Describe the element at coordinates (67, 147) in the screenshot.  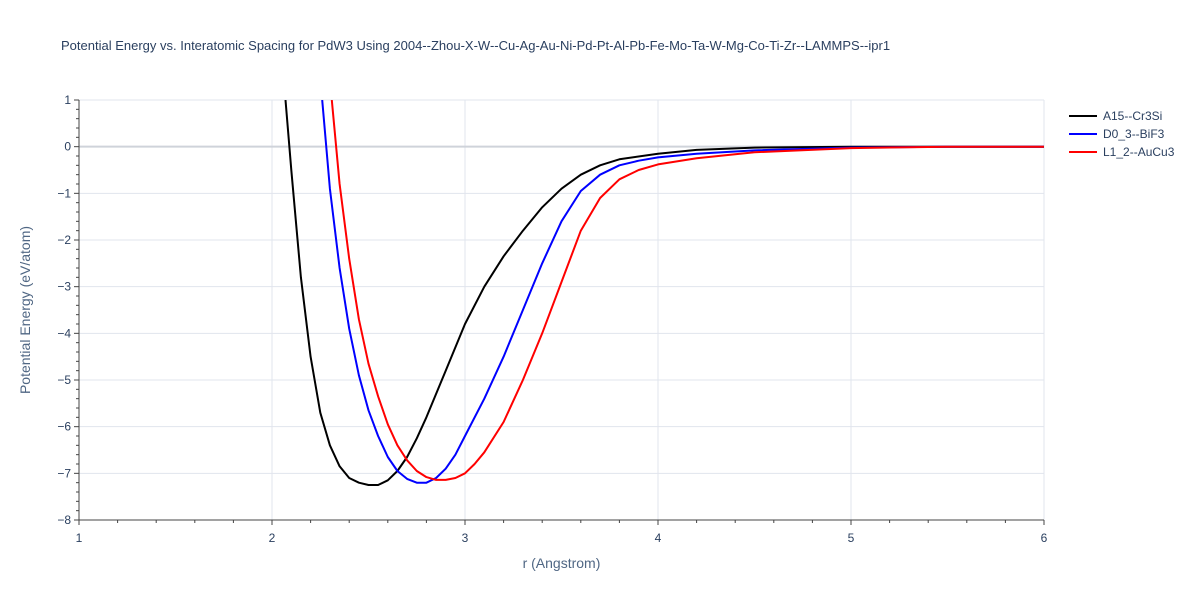
I see `y-tick-label: 0` at that location.